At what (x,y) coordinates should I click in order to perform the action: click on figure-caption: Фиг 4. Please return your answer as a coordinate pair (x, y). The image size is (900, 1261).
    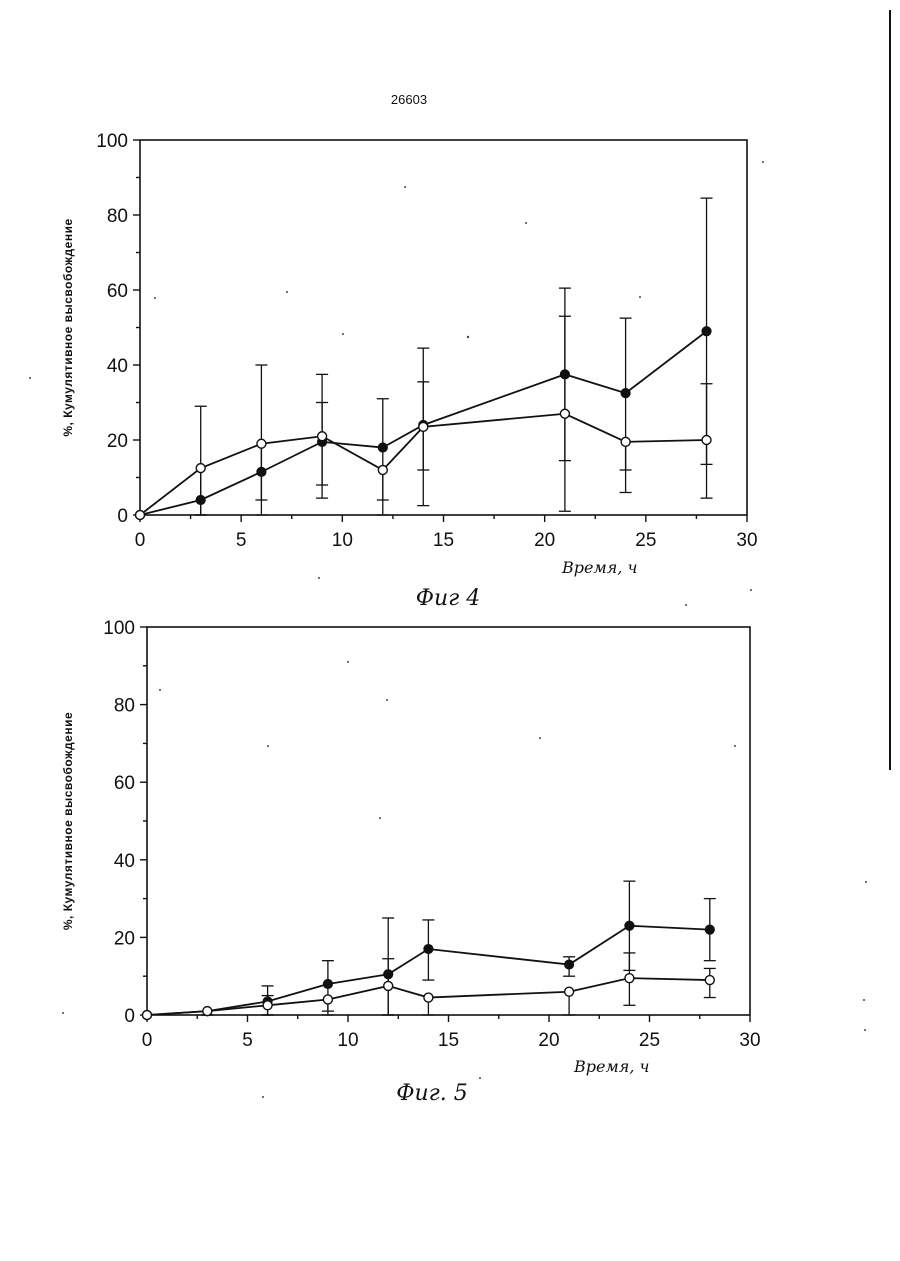
    Looking at the image, I should click on (448, 598).